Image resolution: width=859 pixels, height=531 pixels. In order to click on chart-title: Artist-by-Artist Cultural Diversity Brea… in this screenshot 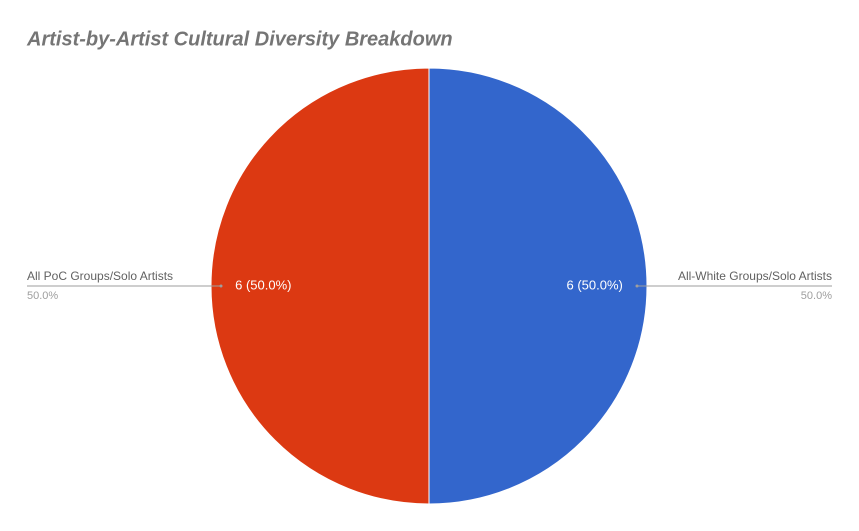, I will do `click(239, 39)`.